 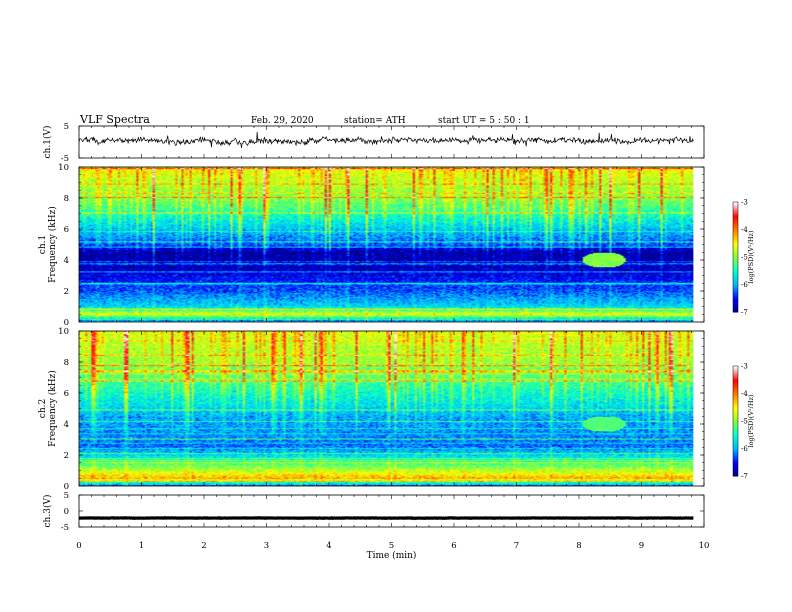 I want to click on ch1-spectrogram-ytick-4: 4, so click(x=66, y=261).